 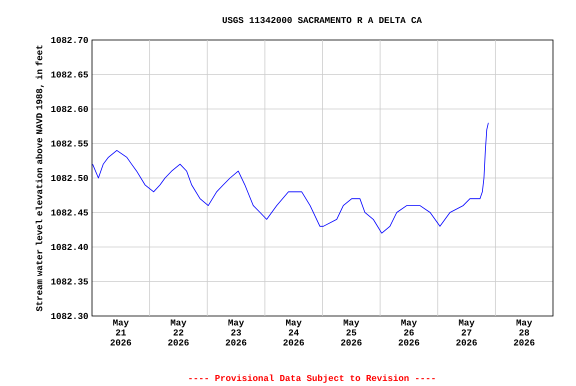 I want to click on x-tick-label: May 21 2026, so click(x=121, y=332).